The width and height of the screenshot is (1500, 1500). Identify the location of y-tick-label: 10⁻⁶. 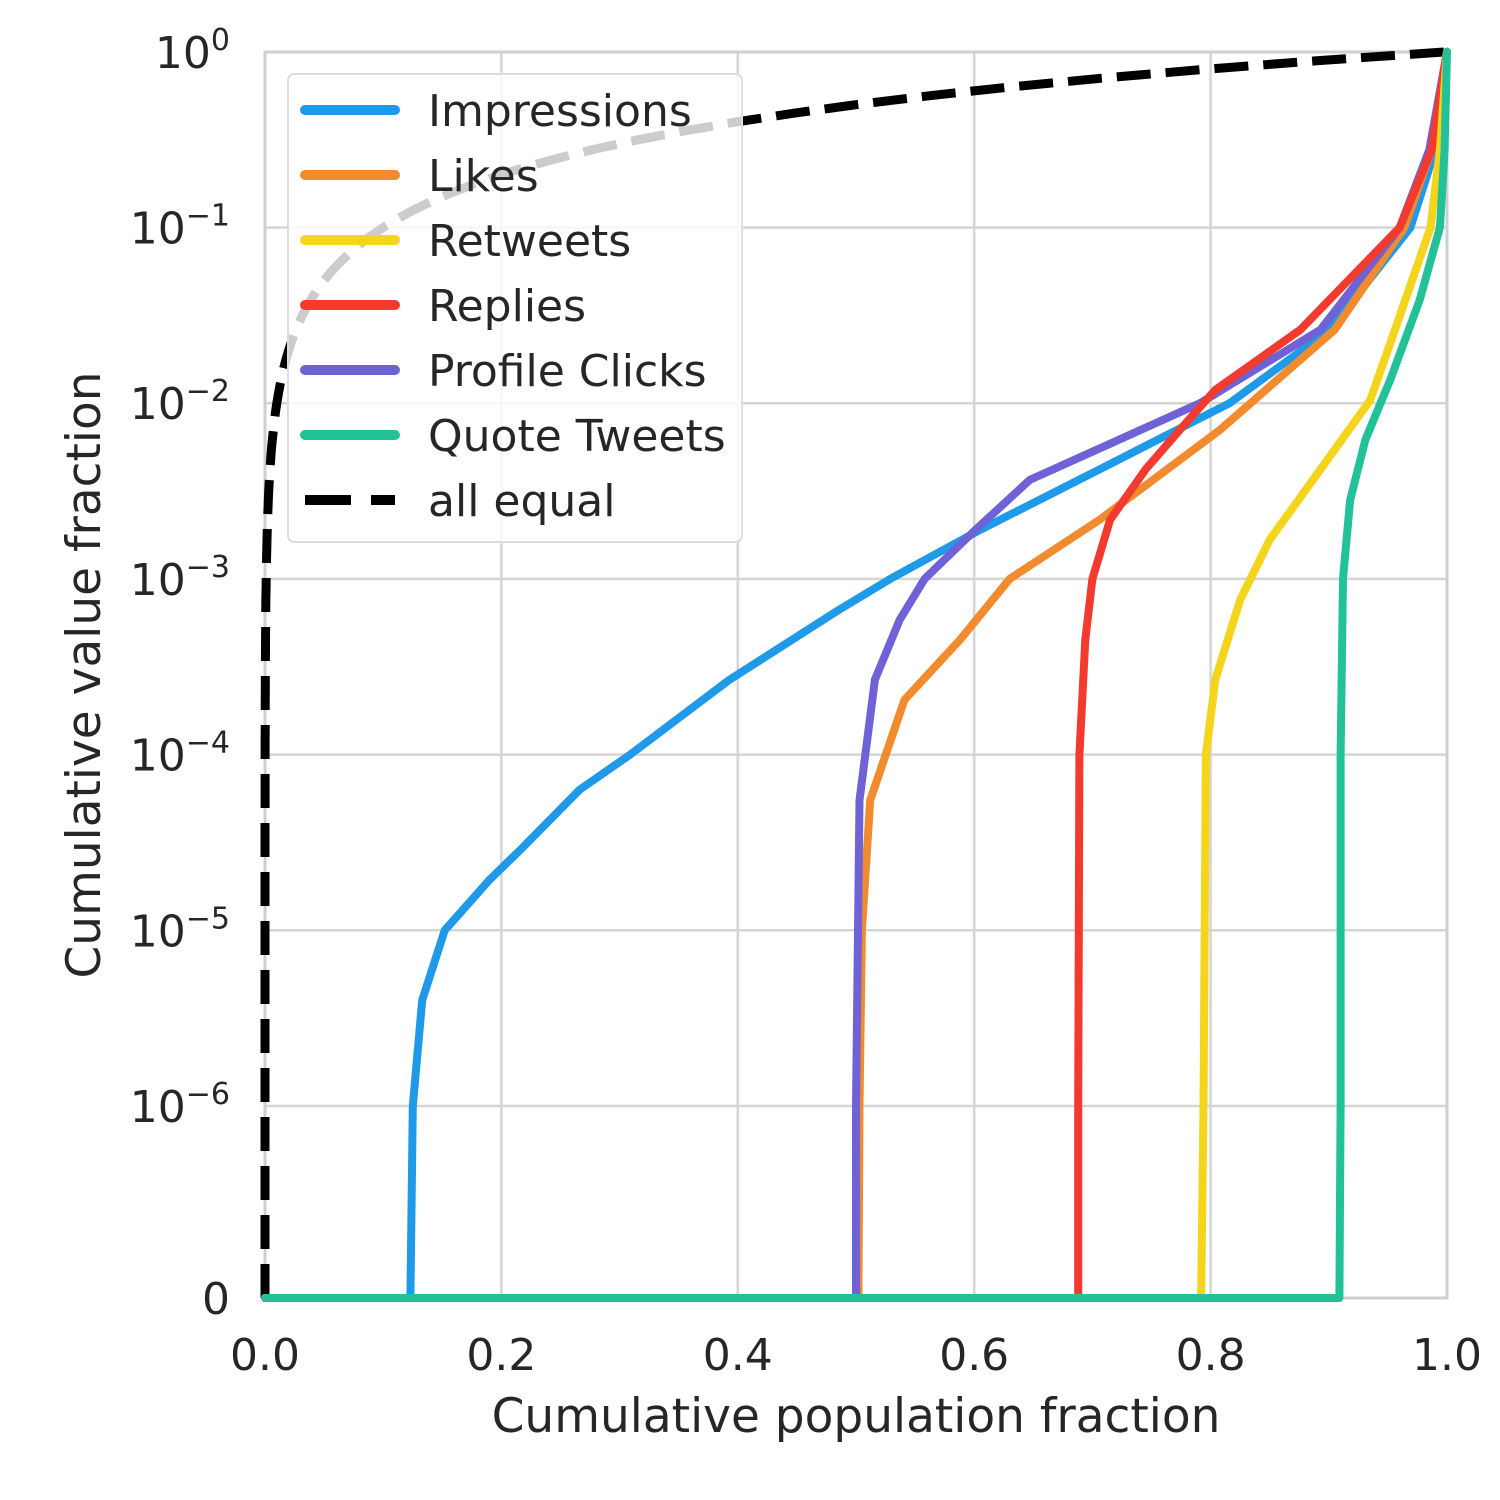
(180, 1105).